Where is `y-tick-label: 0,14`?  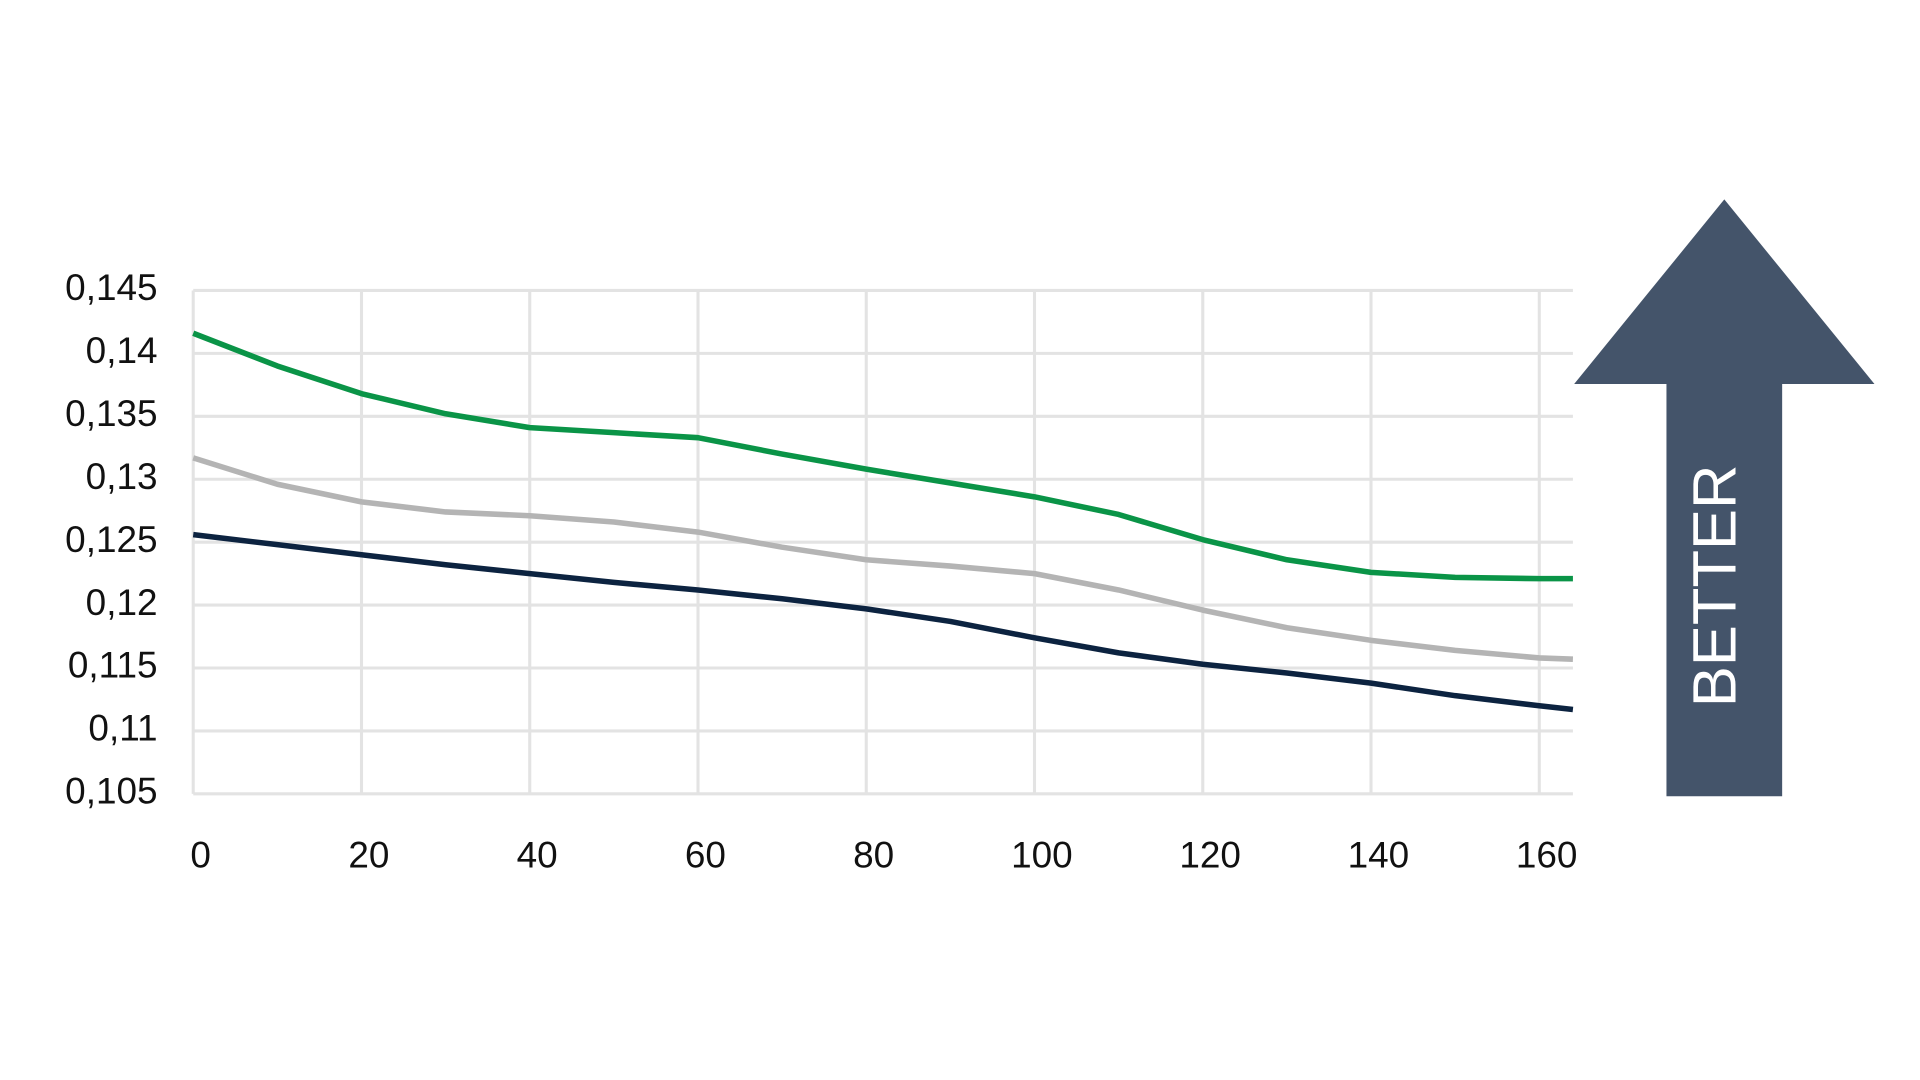 y-tick-label: 0,14 is located at coordinates (122, 350).